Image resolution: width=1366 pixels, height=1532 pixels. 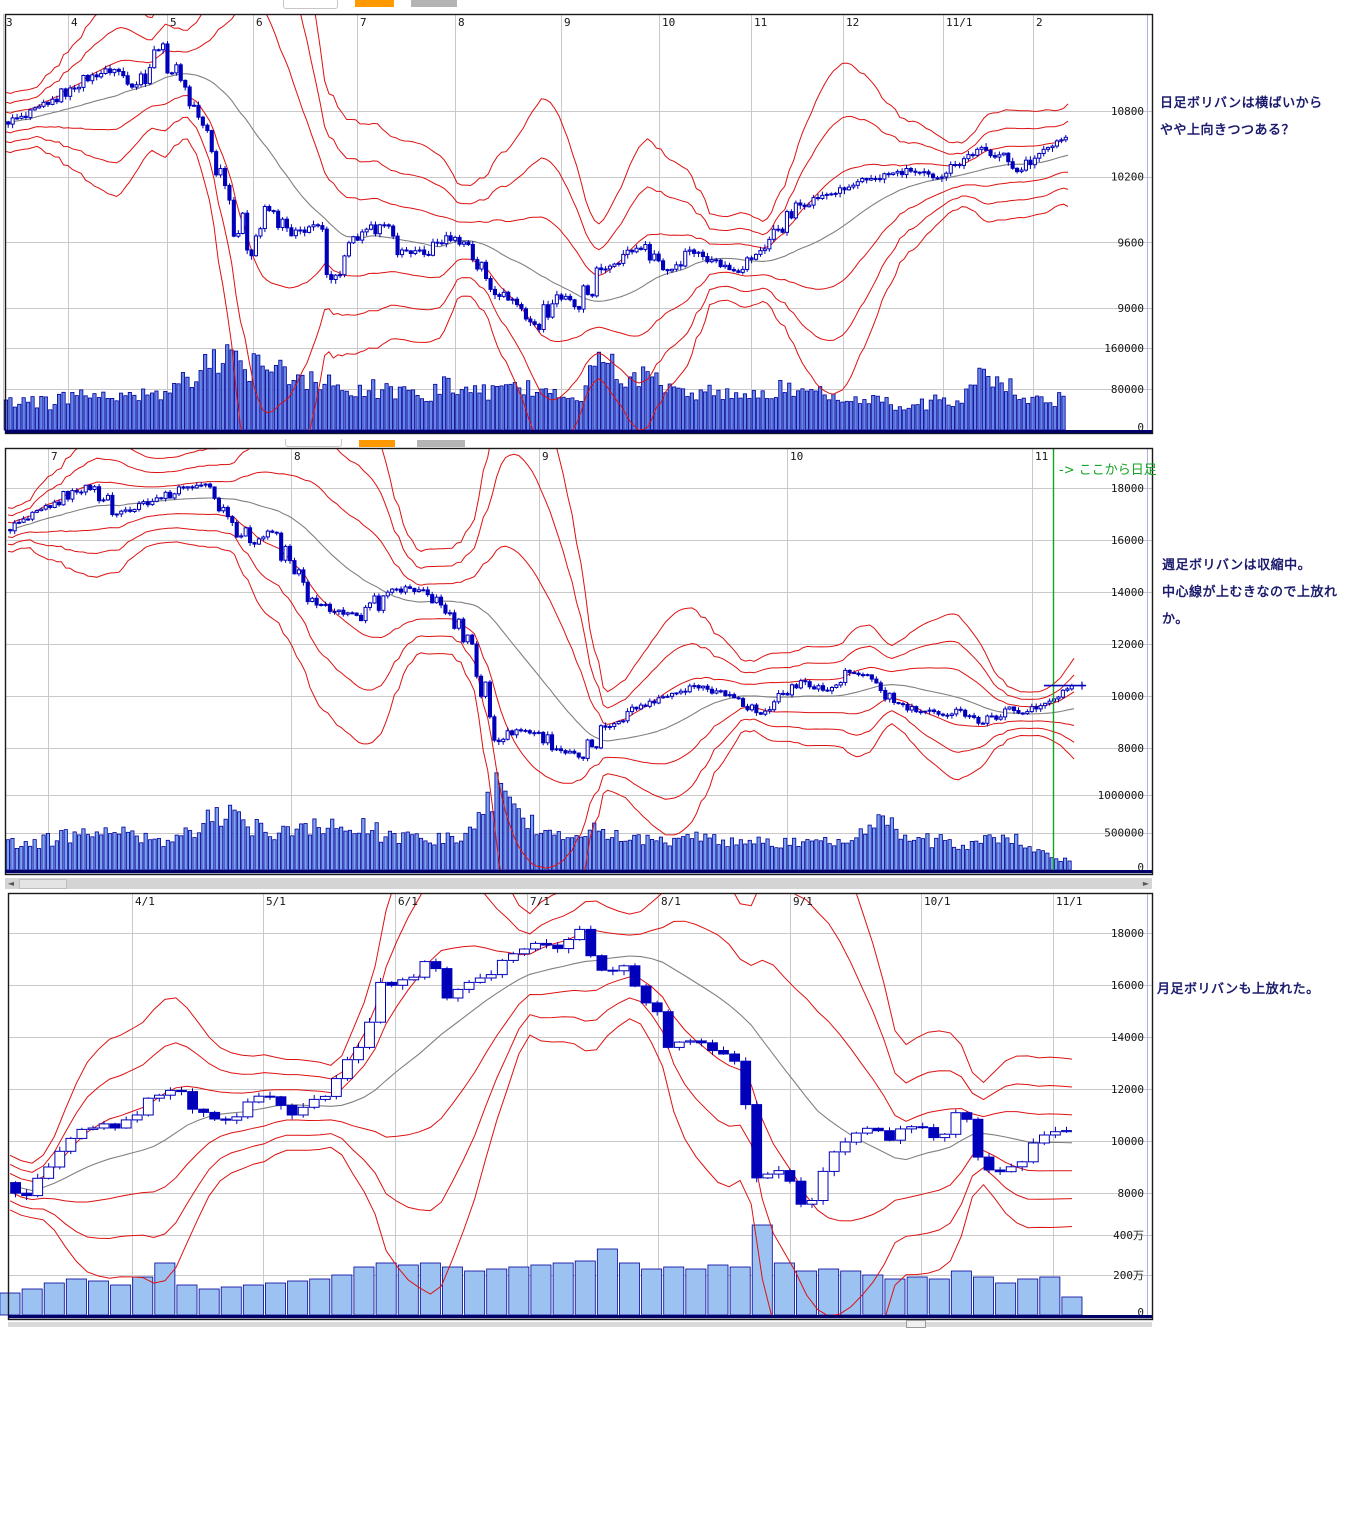 I want to click on volume-bars-daily, so click(x=534, y=387).